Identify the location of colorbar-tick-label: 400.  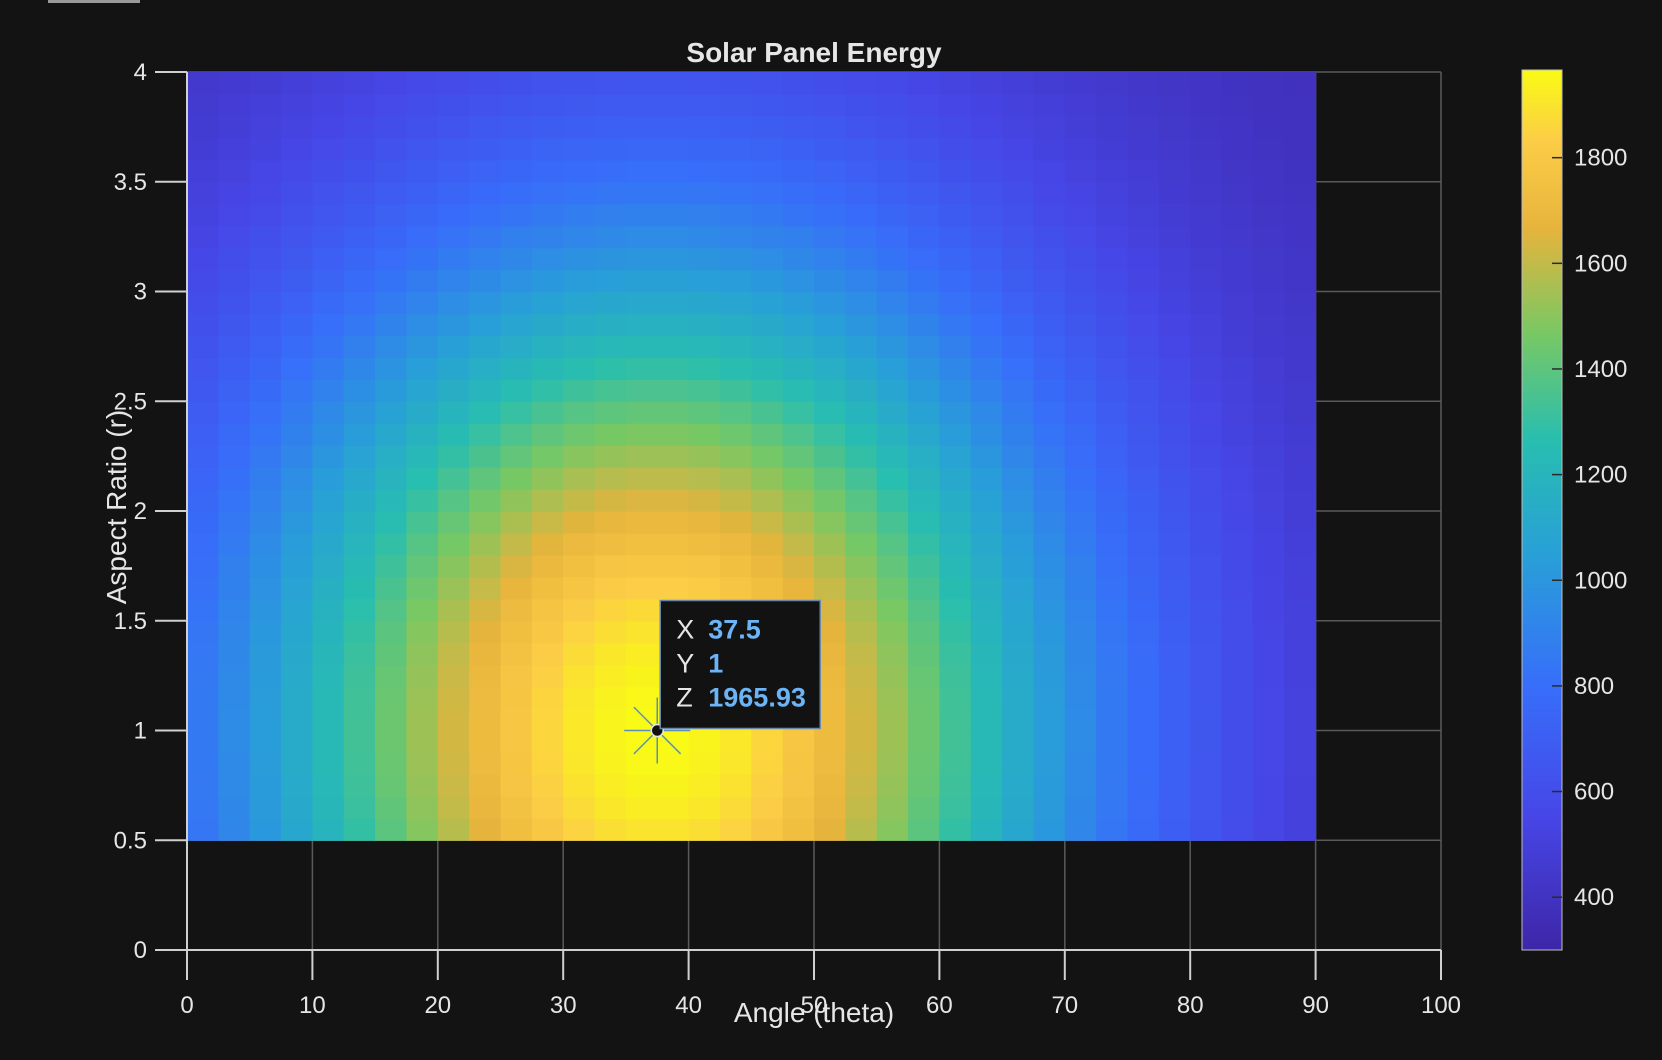
(1594, 897).